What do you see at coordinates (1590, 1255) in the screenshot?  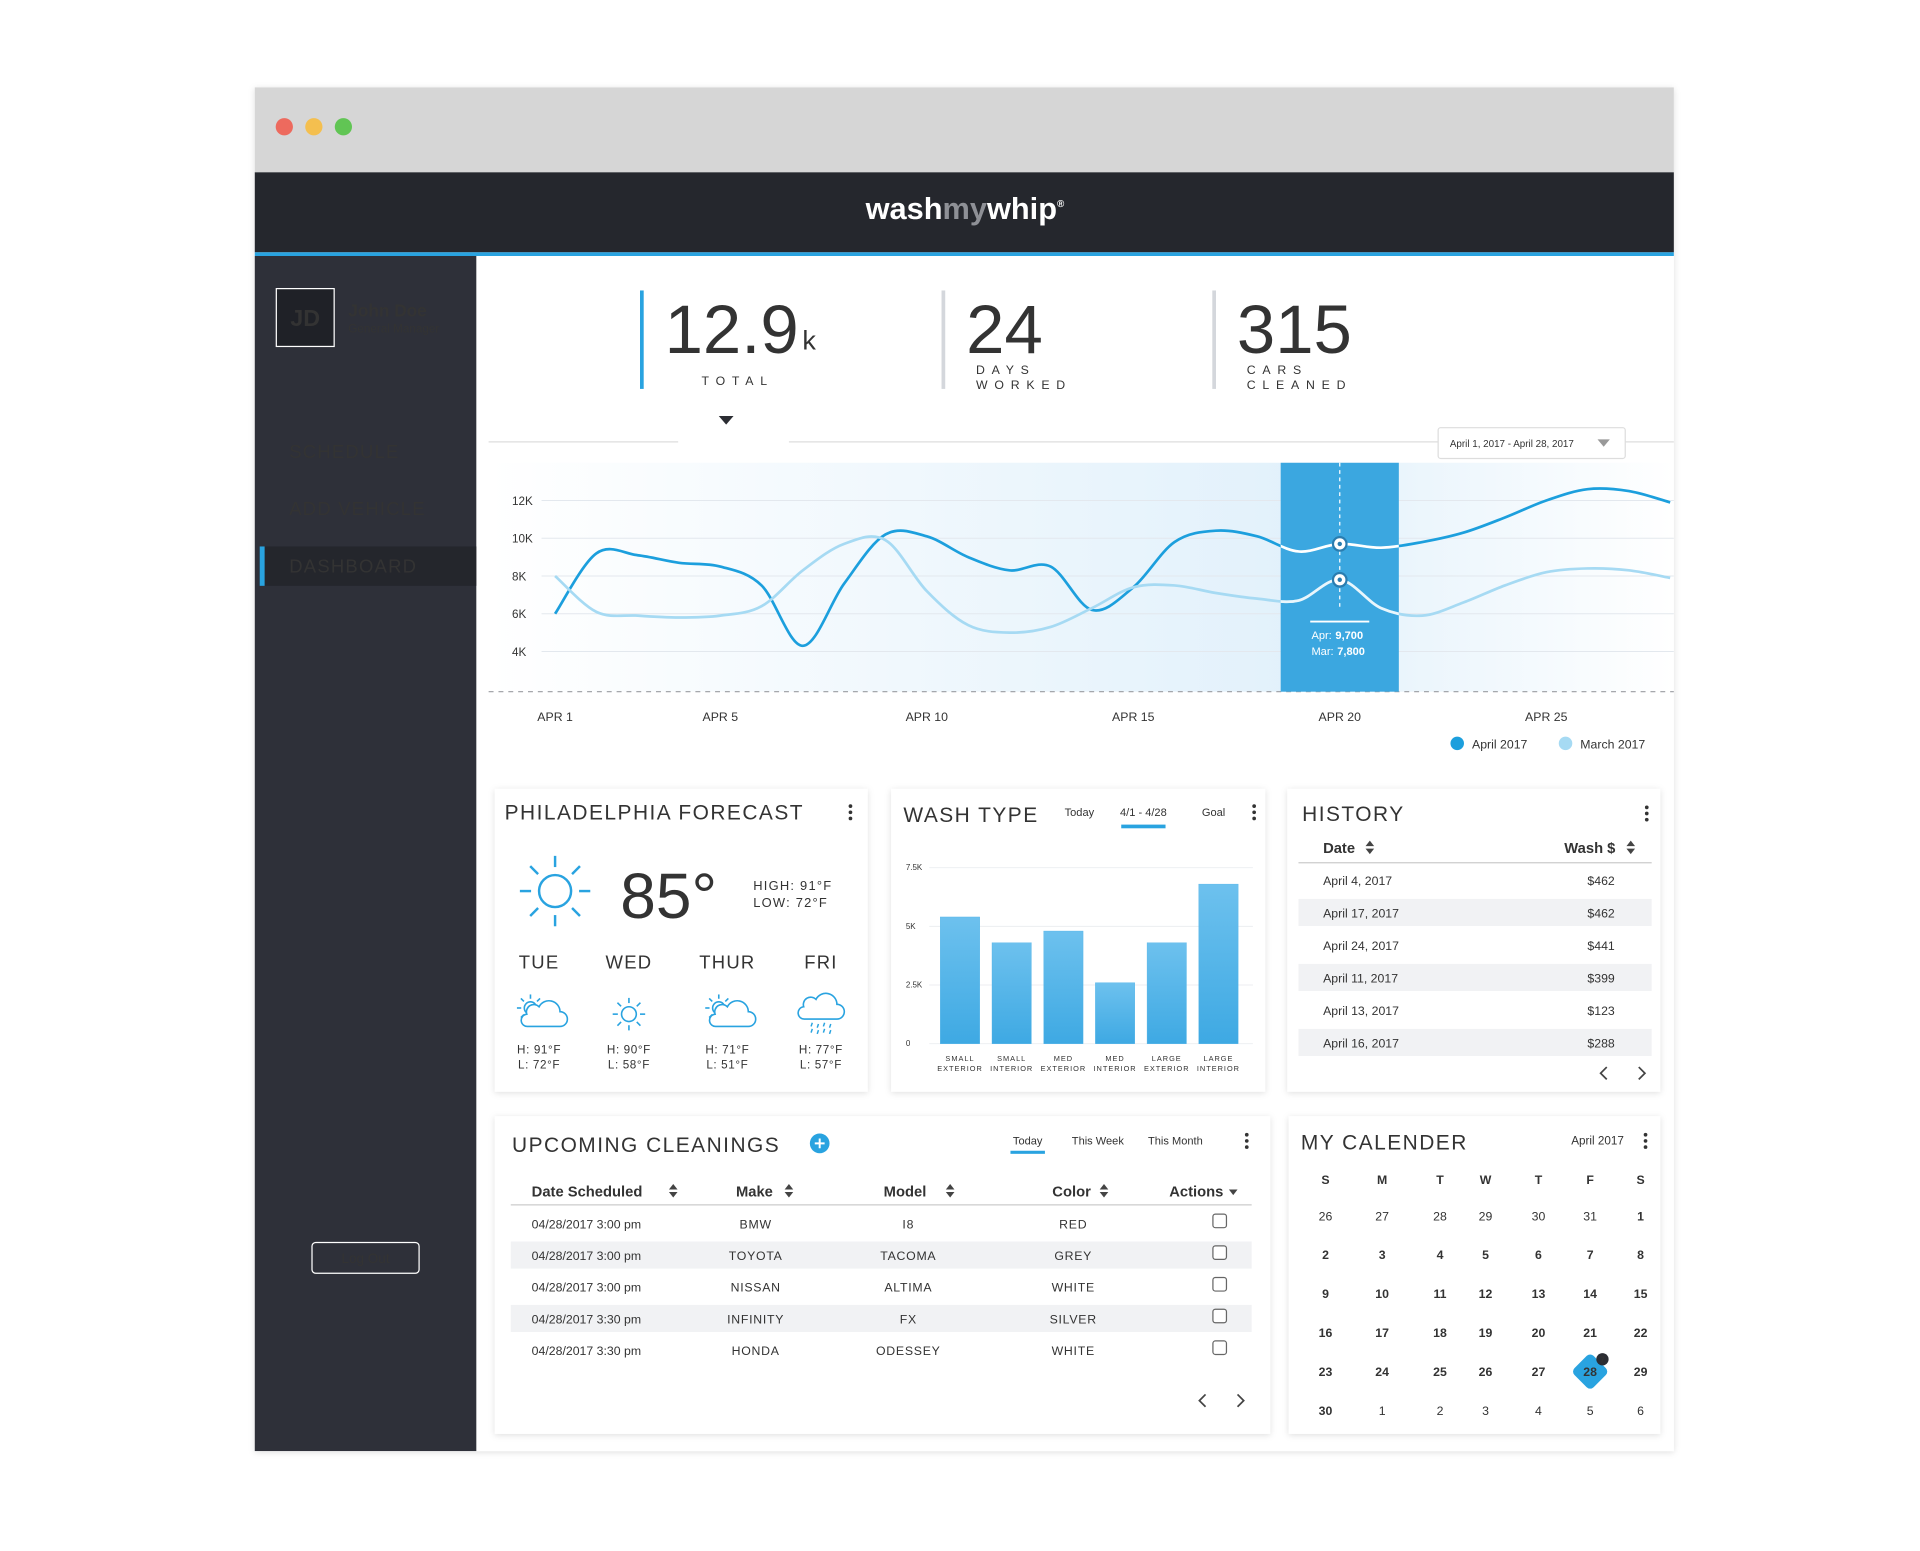 I see `calendar-day: 7` at bounding box center [1590, 1255].